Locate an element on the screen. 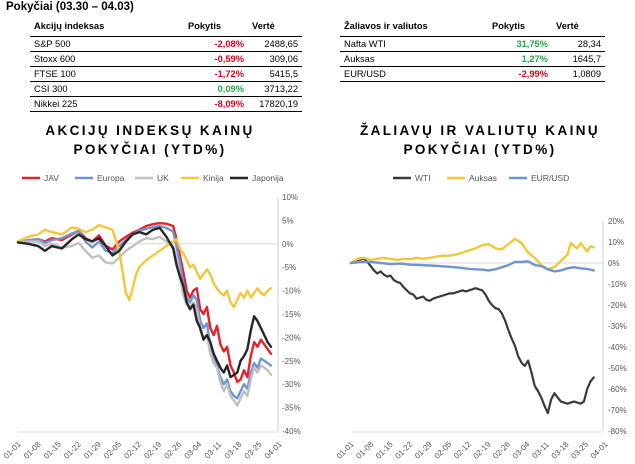  indices-header-value: Vertė is located at coordinates (275, 27).